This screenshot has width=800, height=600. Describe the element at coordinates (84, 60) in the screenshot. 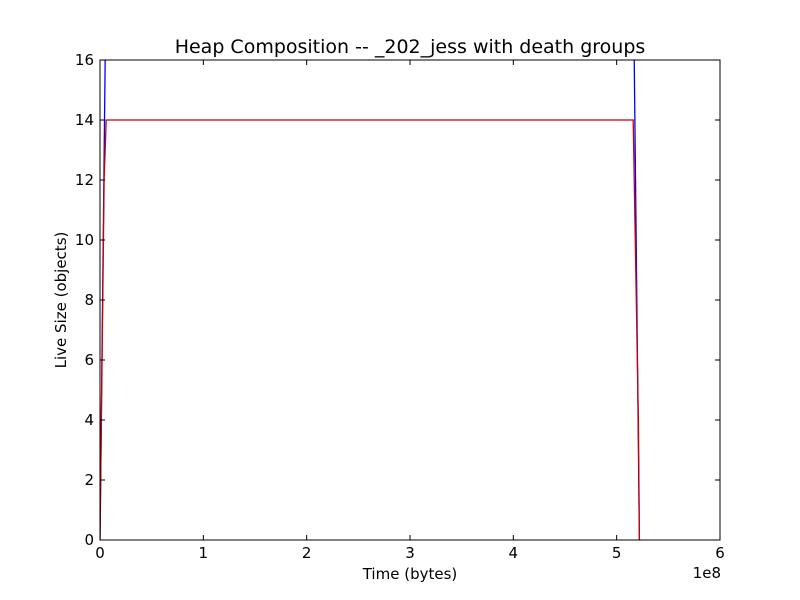

I see `y-tick-label: 16` at that location.